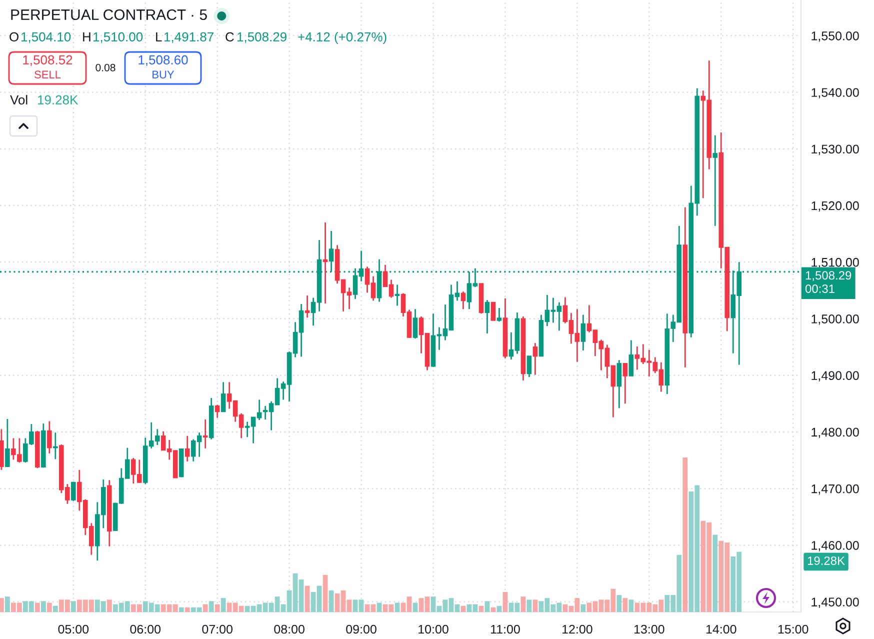 Image resolution: width=874 pixels, height=639 pixels. Describe the element at coordinates (46, 38) in the screenshot. I see `annotation: 1,504.10` at that location.